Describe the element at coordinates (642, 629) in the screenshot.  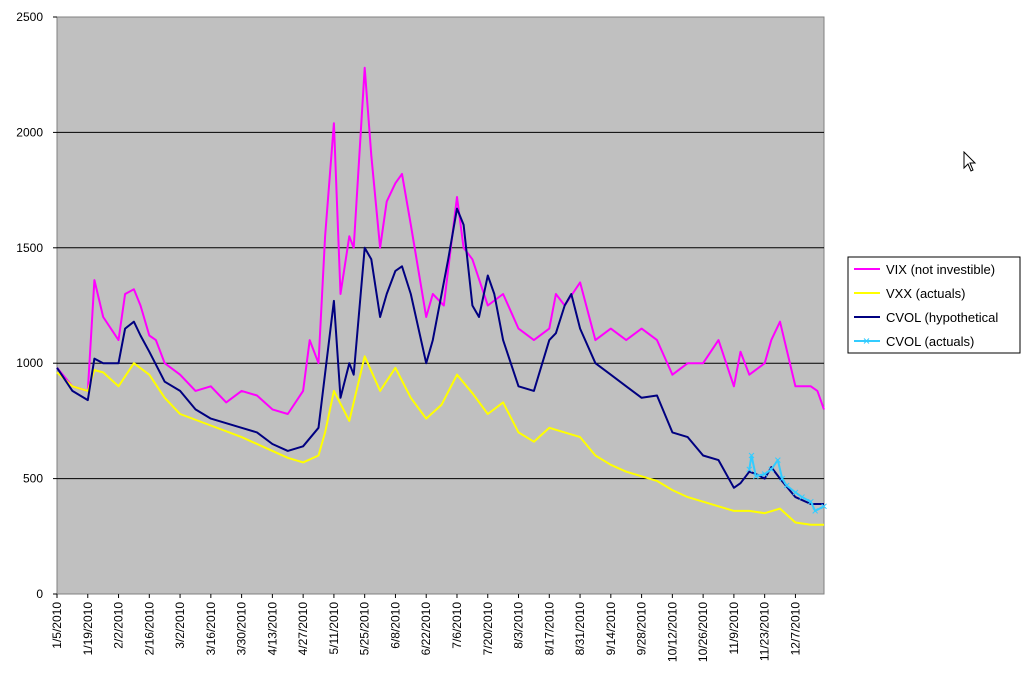
I see `x-tick-label: 9/28/2010` at that location.